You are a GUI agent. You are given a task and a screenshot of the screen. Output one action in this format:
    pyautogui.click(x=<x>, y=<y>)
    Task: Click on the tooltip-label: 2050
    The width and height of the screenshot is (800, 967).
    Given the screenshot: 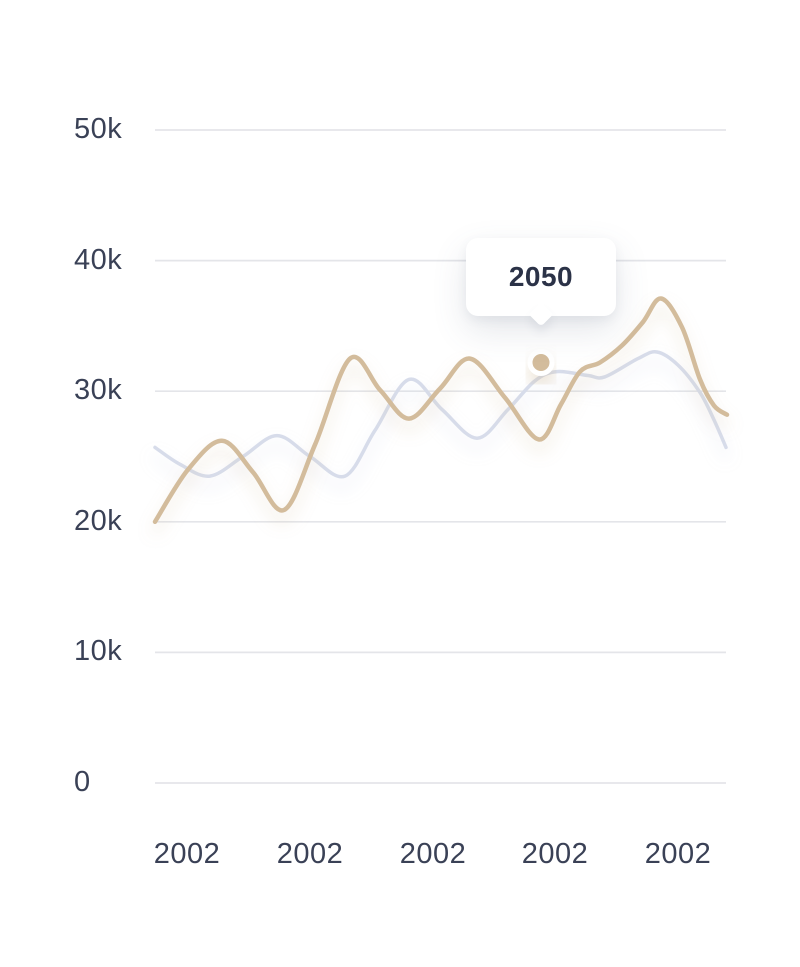 What is the action you would take?
    pyautogui.click(x=541, y=276)
    